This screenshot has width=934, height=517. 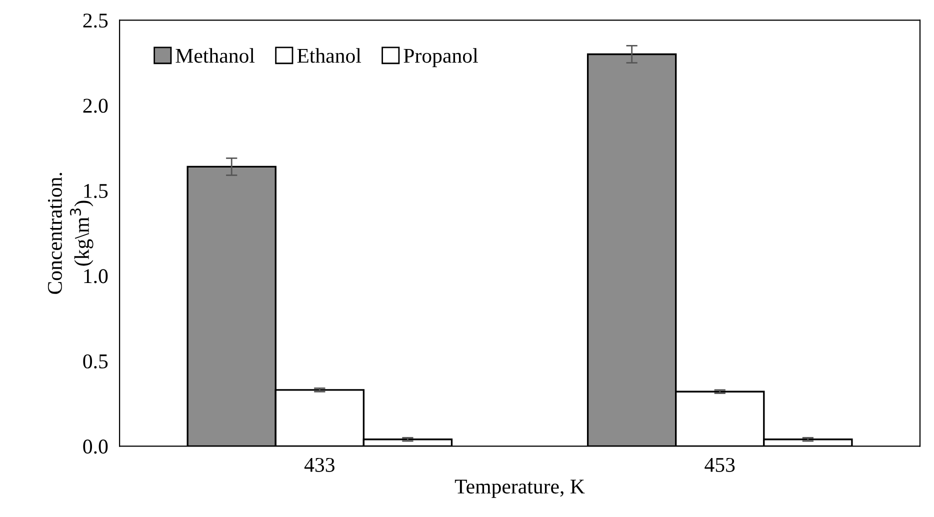 I want to click on y-tick-label: 2.0, so click(x=95, y=105).